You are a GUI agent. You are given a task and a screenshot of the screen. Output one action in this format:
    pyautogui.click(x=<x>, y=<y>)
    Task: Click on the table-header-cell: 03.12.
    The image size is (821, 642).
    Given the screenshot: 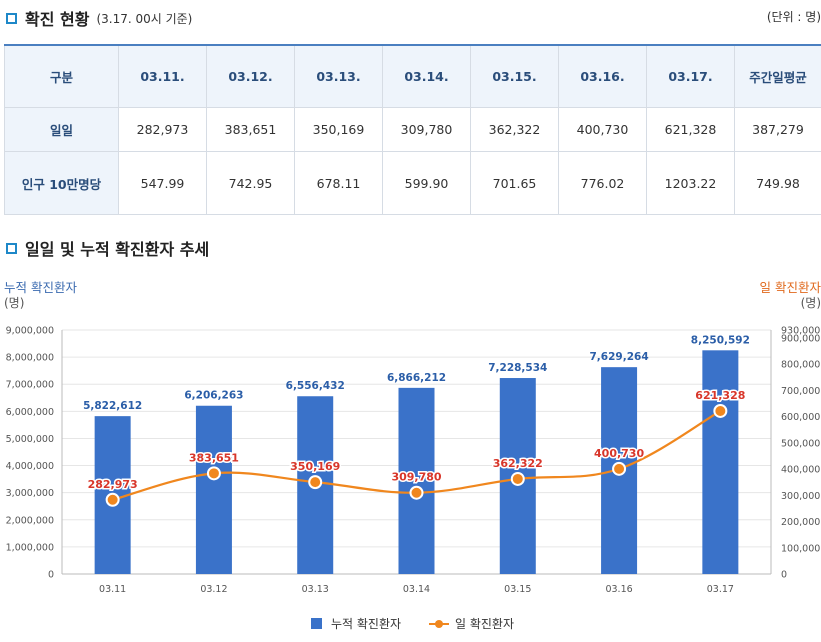 What is the action you would take?
    pyautogui.click(x=250, y=76)
    